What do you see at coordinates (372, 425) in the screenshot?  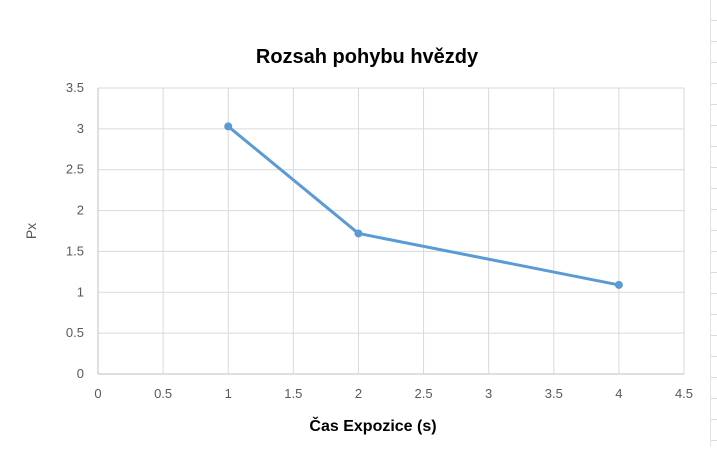 I see `x-axis-label: Čas Expozice (s)` at bounding box center [372, 425].